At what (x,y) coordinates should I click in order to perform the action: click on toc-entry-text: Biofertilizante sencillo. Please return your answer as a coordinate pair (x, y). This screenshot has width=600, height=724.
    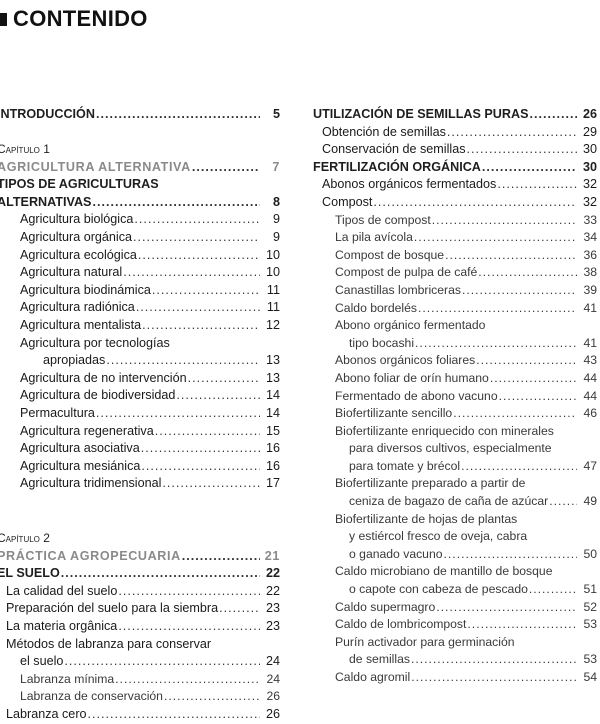
    Looking at the image, I should click on (394, 413).